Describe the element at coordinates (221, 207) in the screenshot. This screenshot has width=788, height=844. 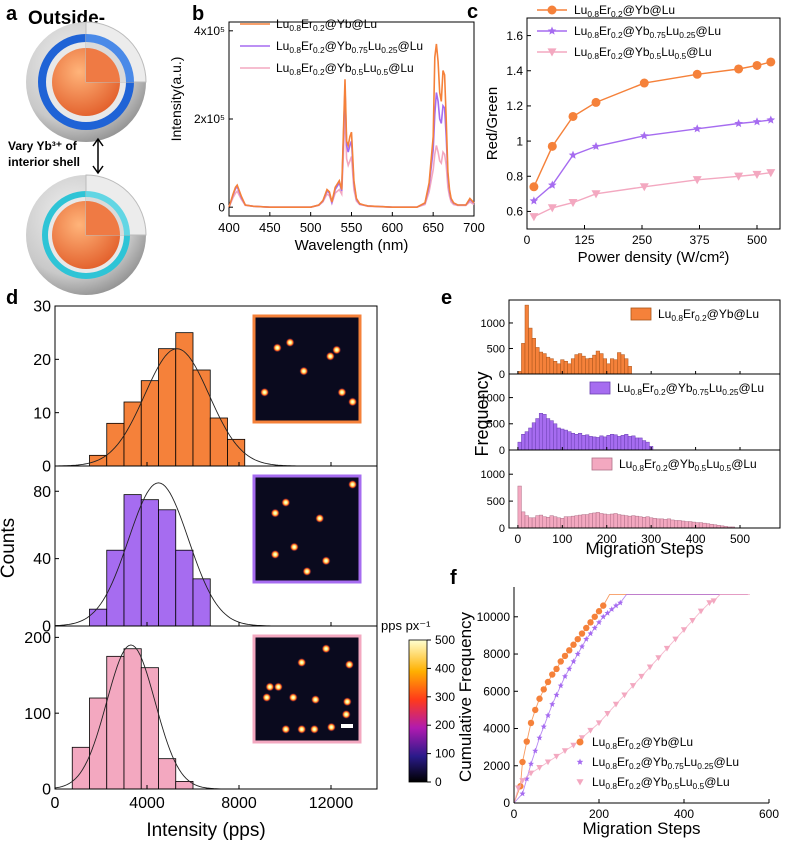
I see `spectrum-ytick-label: 0` at that location.